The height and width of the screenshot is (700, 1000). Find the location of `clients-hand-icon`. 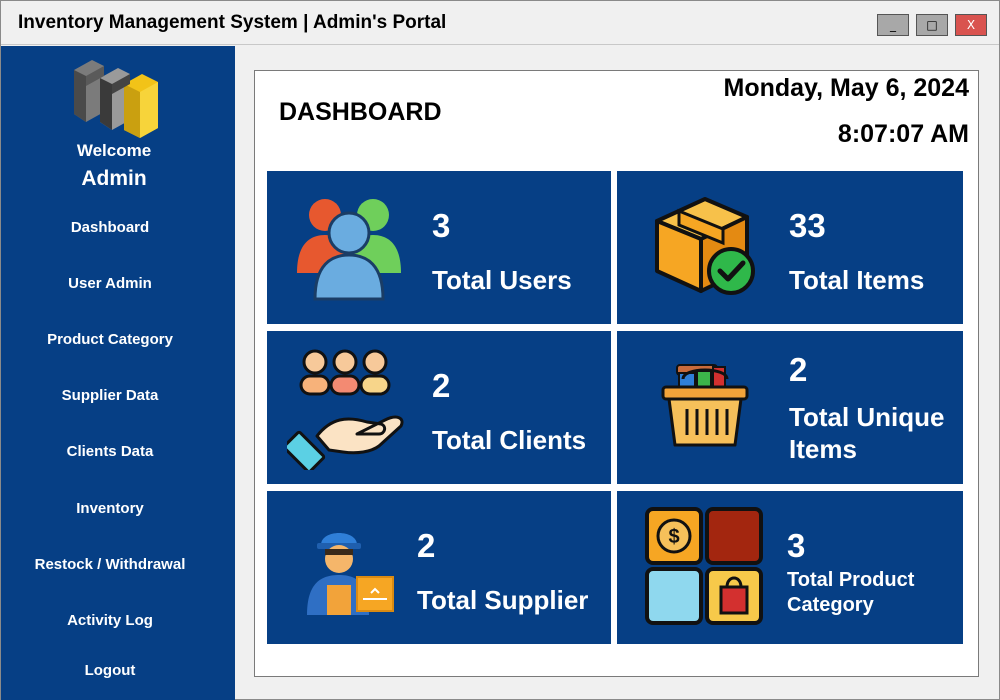

clients-hand-icon is located at coordinates (345, 409).